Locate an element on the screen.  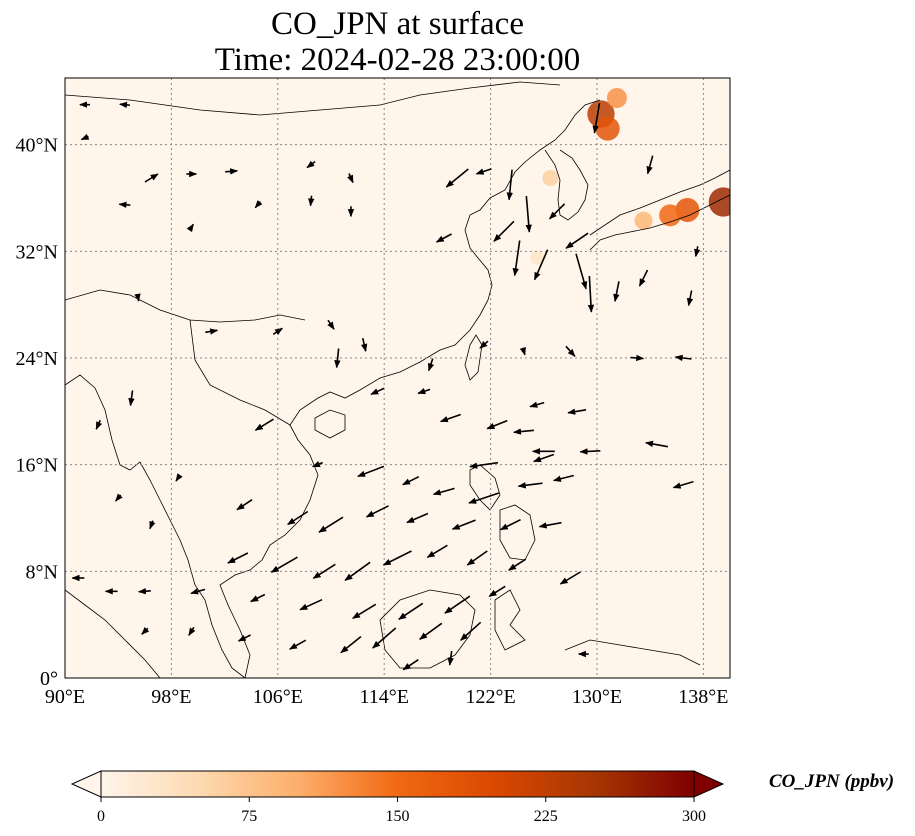
colorbar-bar is located at coordinates (397, 784).